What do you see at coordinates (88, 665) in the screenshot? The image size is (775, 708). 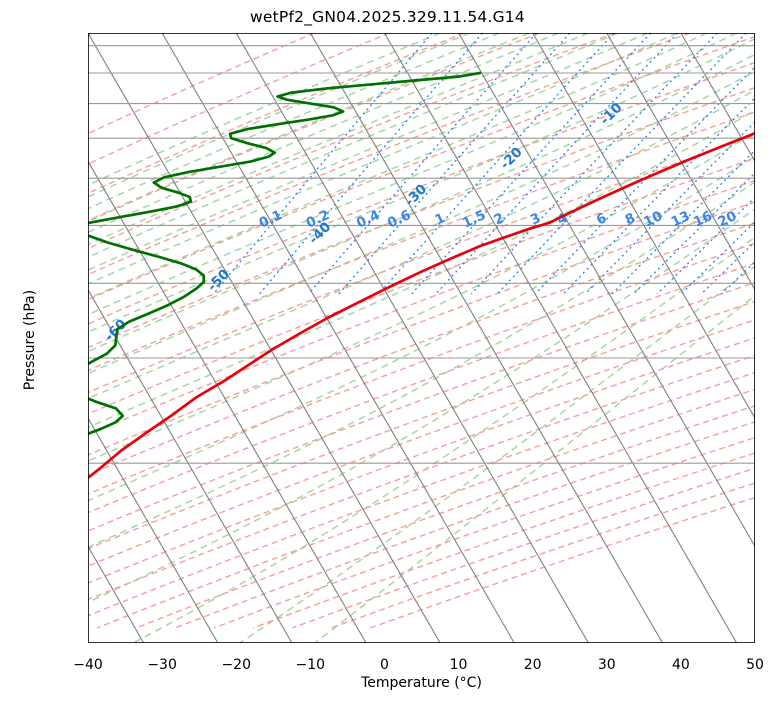 I see `x-tick-label: −40` at bounding box center [88, 665].